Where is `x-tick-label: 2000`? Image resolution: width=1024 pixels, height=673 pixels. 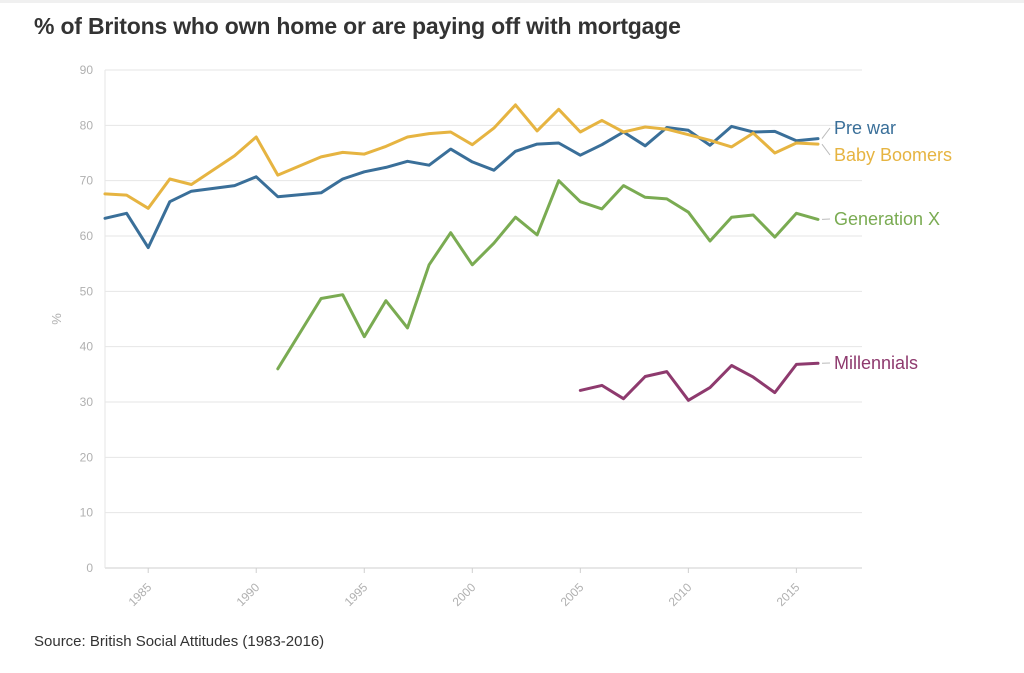
x-tick-label: 2000 is located at coordinates (464, 594).